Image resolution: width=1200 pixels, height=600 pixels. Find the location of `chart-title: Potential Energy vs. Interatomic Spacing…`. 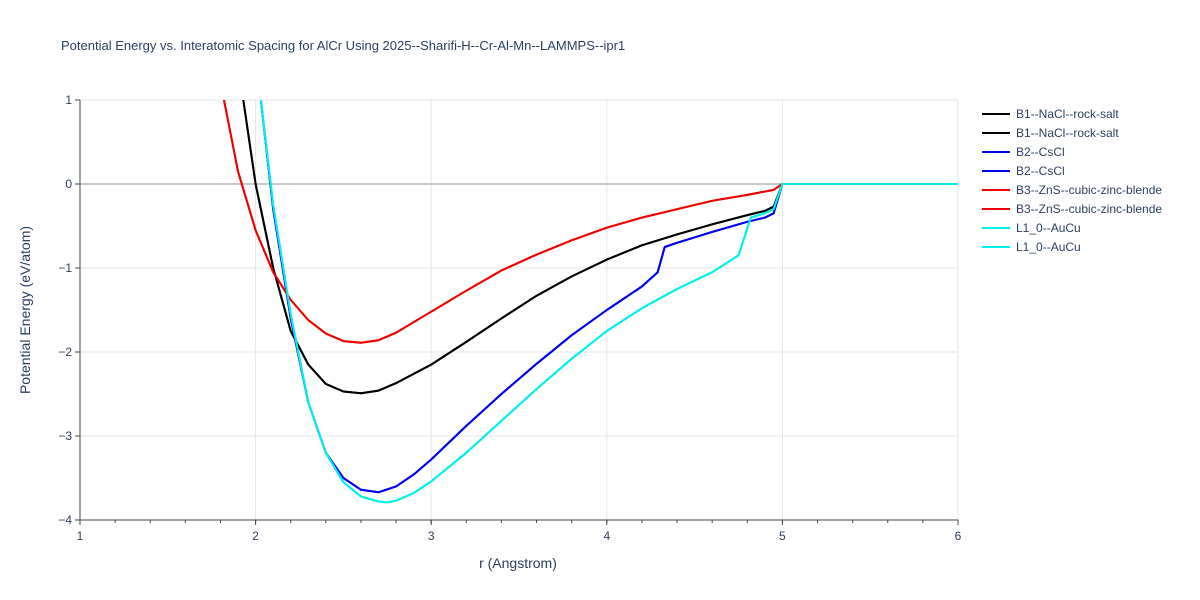

chart-title: Potential Energy vs. Interatomic Spacing… is located at coordinates (343, 45).